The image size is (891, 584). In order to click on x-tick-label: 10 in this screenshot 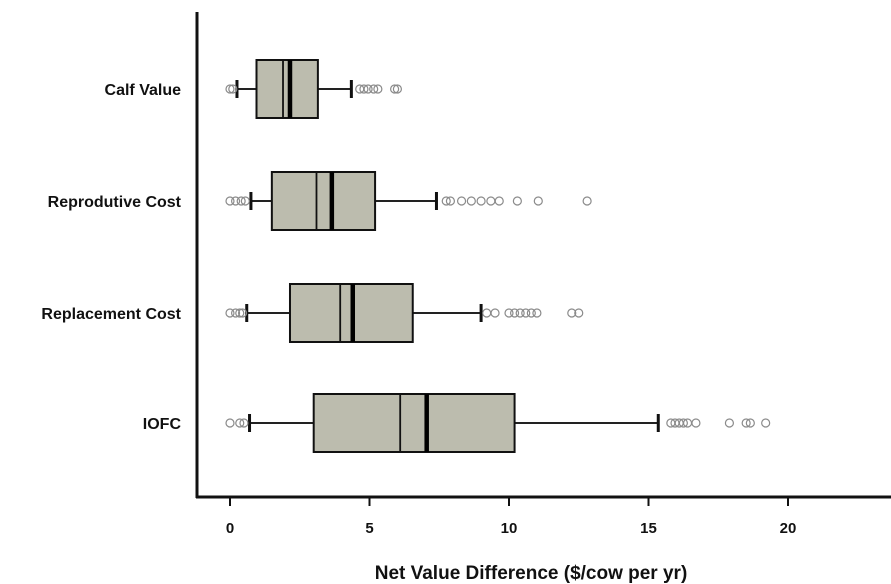, I will do `click(509, 528)`.